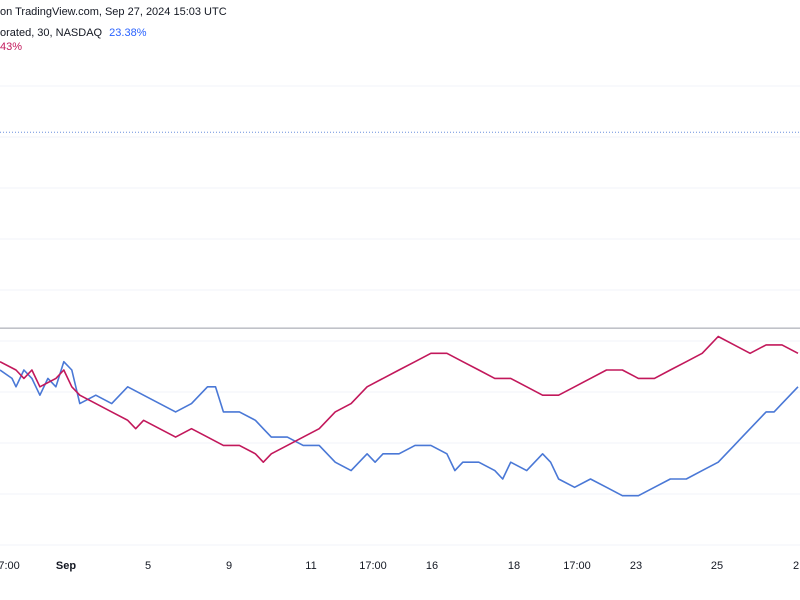 This screenshot has width=800, height=600. Describe the element at coordinates (373, 566) in the screenshot. I see `x-tick-label-5: 17:00` at that location.